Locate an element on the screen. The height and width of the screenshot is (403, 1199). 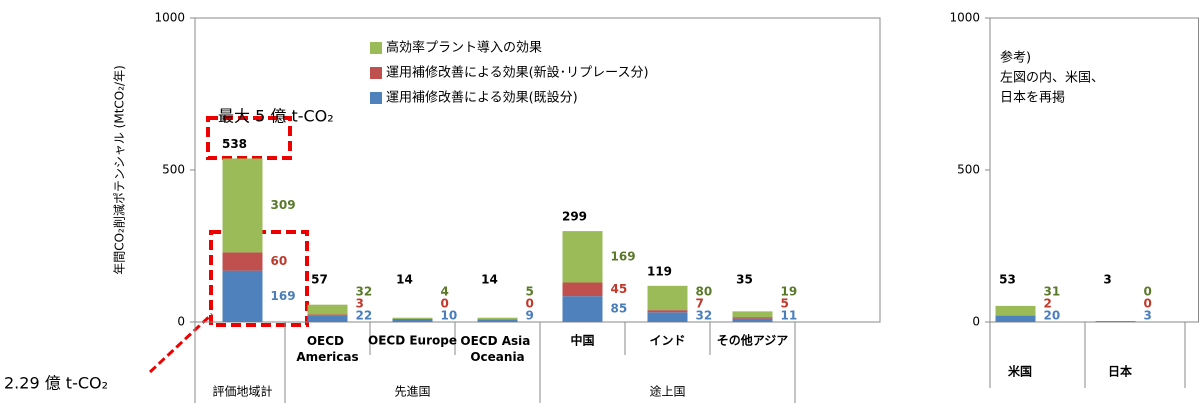
total-label: 299 is located at coordinates (574, 217).